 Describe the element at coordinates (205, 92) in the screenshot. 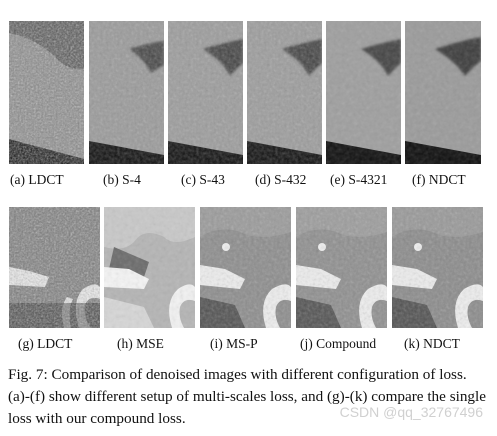

I see `panel-c-s43-image` at that location.